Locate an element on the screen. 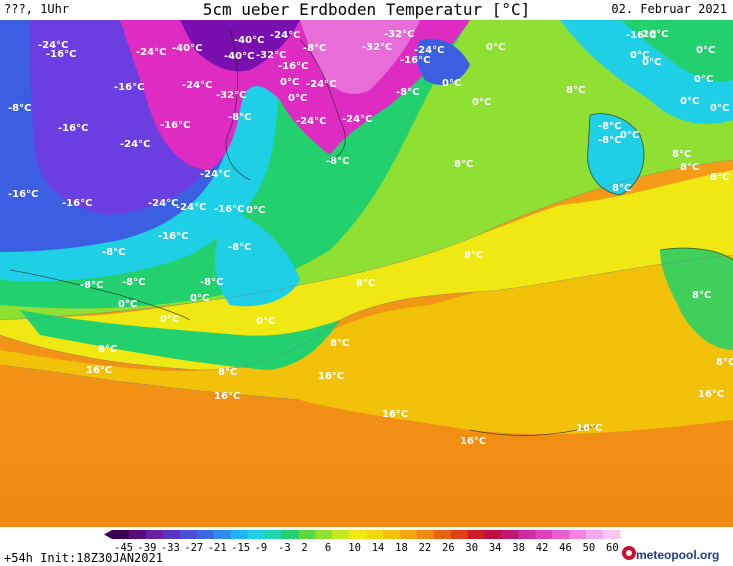 This screenshot has width=733, height=566. scale-value: 38 is located at coordinates (518, 548).